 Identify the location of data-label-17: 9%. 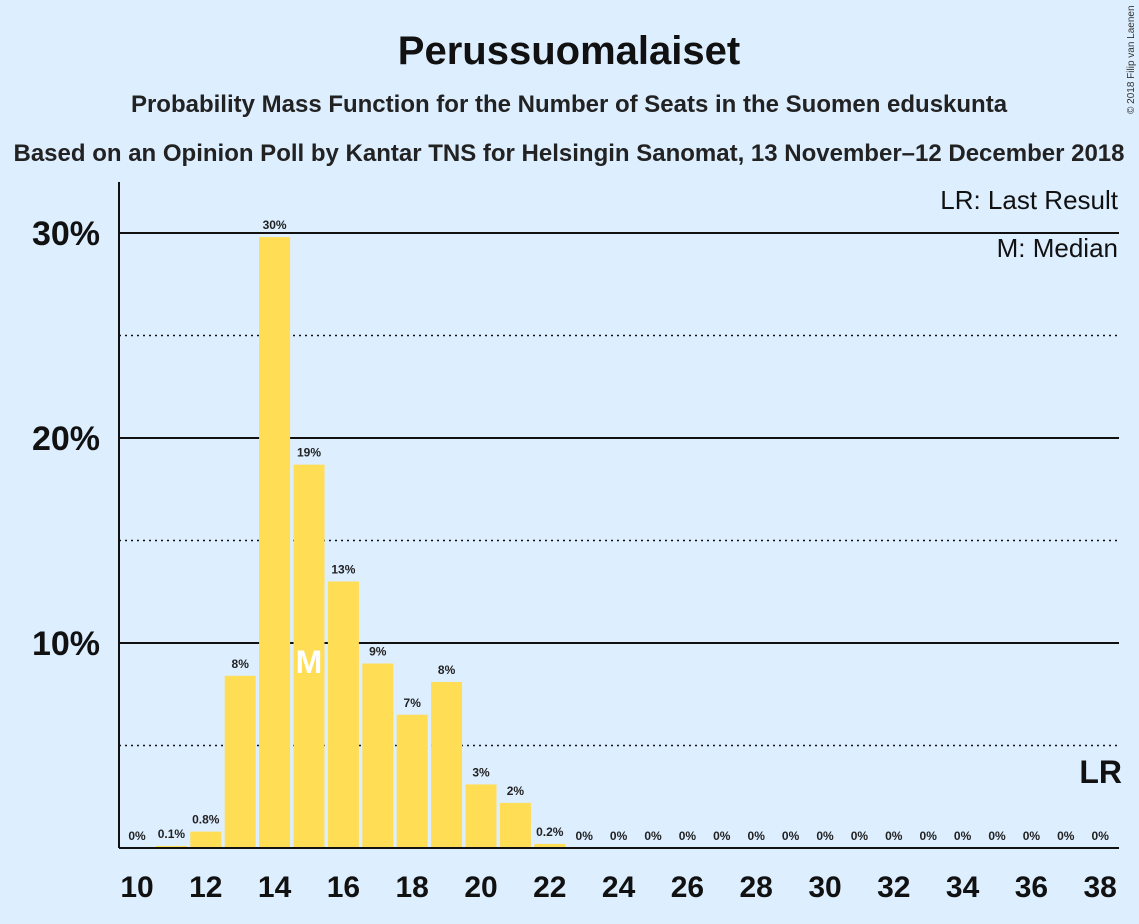
(378, 652).